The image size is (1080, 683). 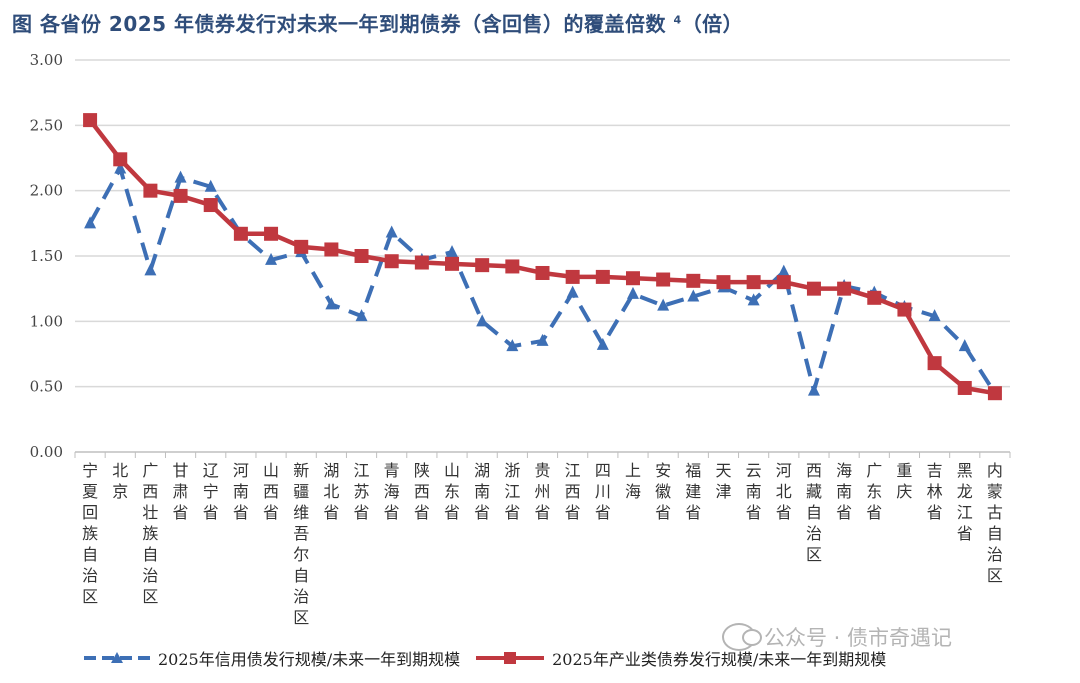 I want to click on x-tick-label: 海南省, so click(x=844, y=491).